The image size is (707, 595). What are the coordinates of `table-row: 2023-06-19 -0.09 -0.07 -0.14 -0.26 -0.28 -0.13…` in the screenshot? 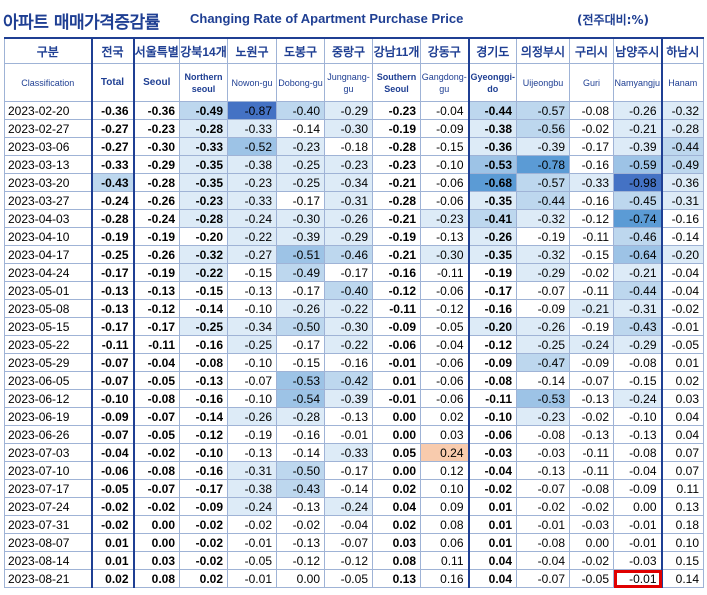 It's located at (354, 416).